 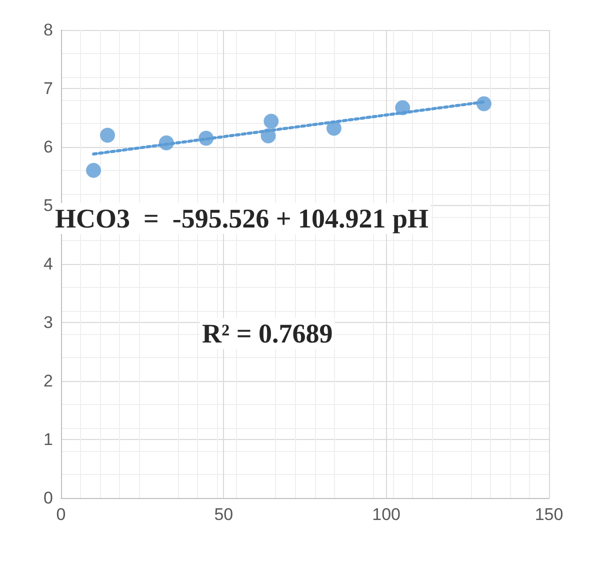 What do you see at coordinates (224, 514) in the screenshot?
I see `x-tick-label: 50` at bounding box center [224, 514].